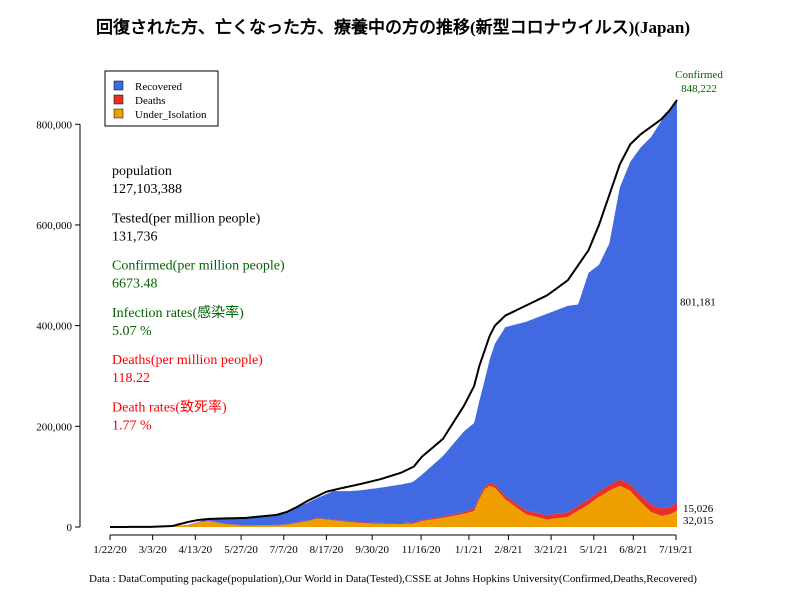 Image resolution: width=800 pixels, height=600 pixels. Describe the element at coordinates (594, 550) in the screenshot. I see `x-tick-label: 5/1/21` at that location.